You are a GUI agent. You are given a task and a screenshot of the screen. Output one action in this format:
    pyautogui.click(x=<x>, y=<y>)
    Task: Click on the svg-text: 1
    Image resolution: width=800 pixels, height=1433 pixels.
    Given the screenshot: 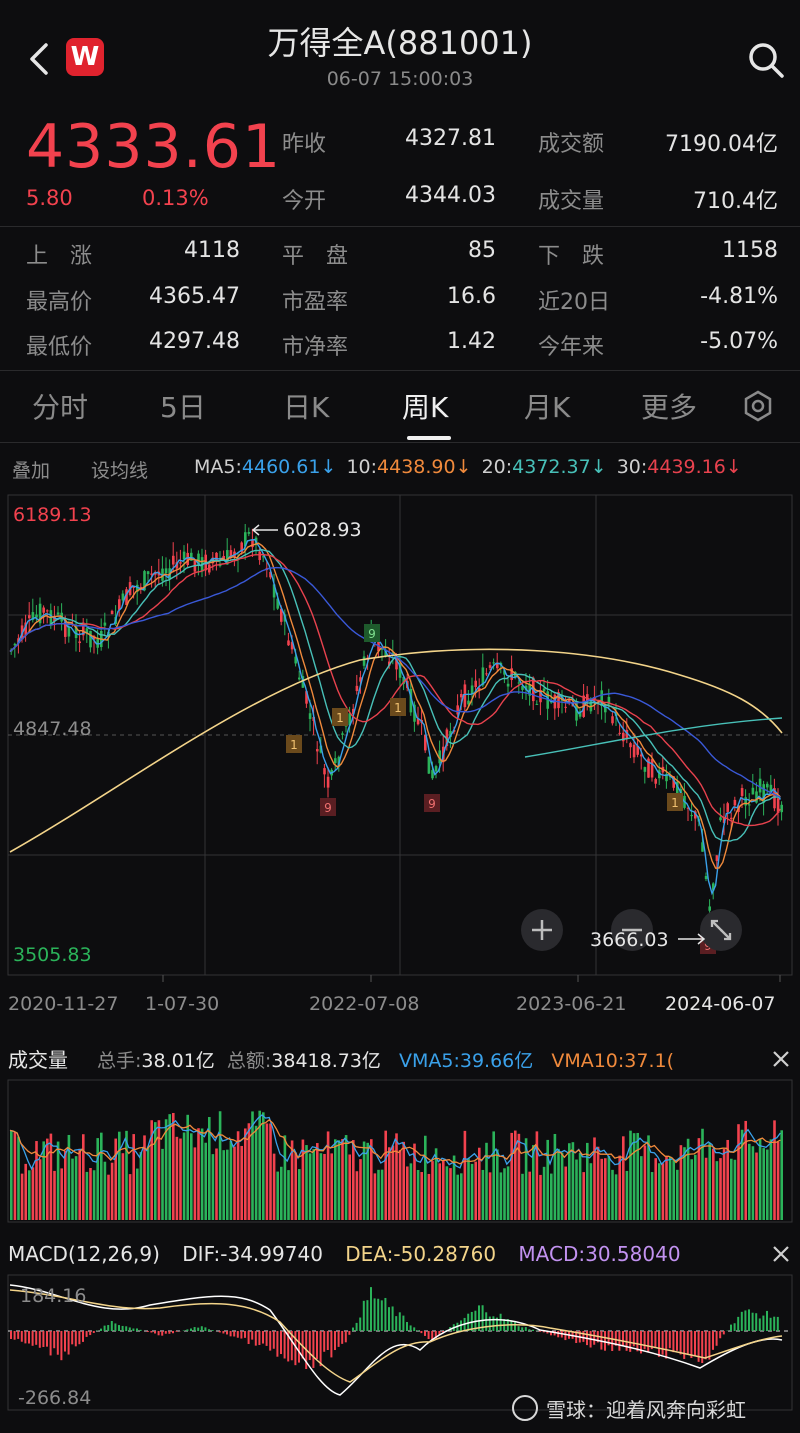 What is the action you would take?
    pyautogui.click(x=398, y=708)
    